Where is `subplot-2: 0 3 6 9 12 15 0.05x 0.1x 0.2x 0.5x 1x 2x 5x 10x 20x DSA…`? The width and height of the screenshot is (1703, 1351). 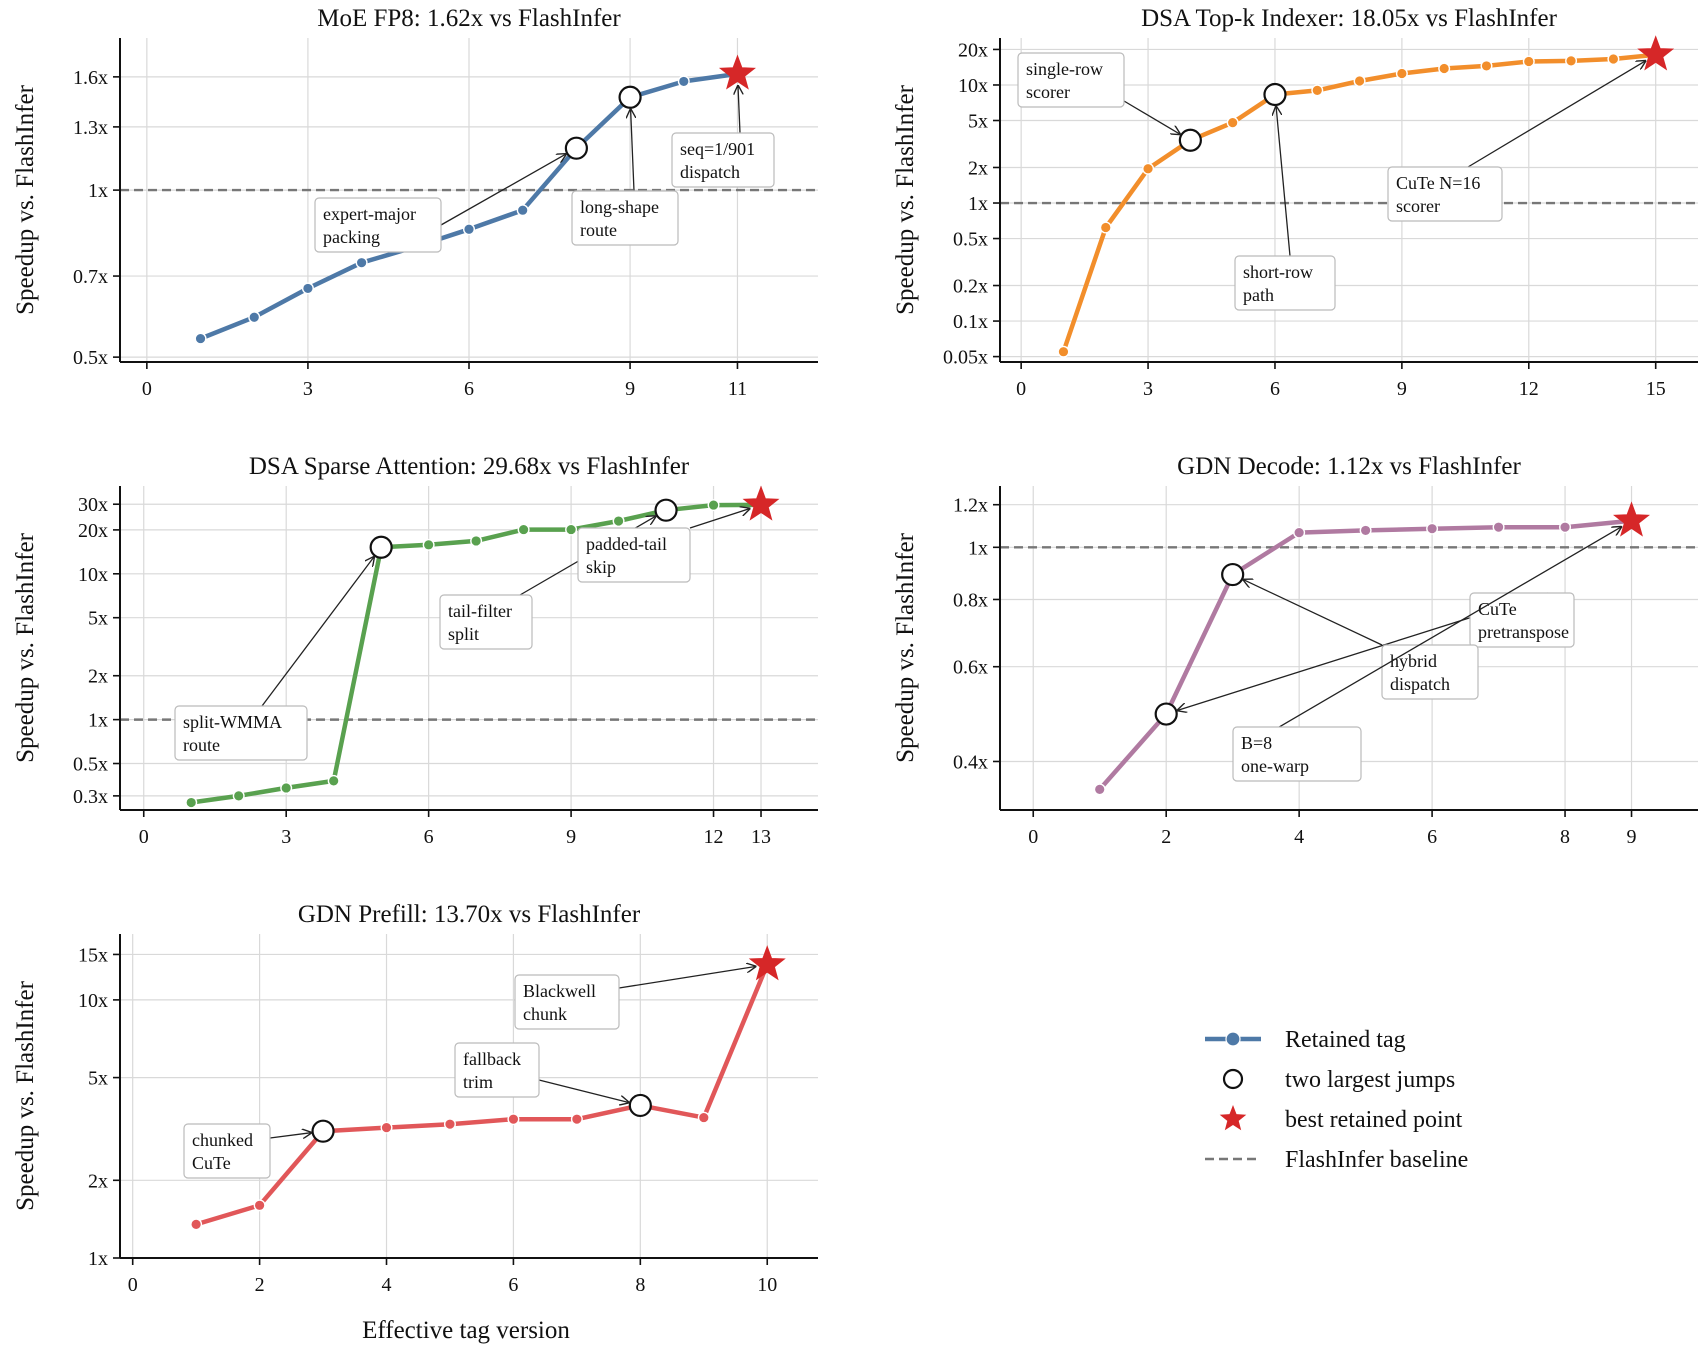
subplot-2: 0 3 6 9 12 15 0.05x 0.1x 0.2x 0.5x 1x 2x 5x 10x 20x DSA… is located at coordinates (1295, 202).